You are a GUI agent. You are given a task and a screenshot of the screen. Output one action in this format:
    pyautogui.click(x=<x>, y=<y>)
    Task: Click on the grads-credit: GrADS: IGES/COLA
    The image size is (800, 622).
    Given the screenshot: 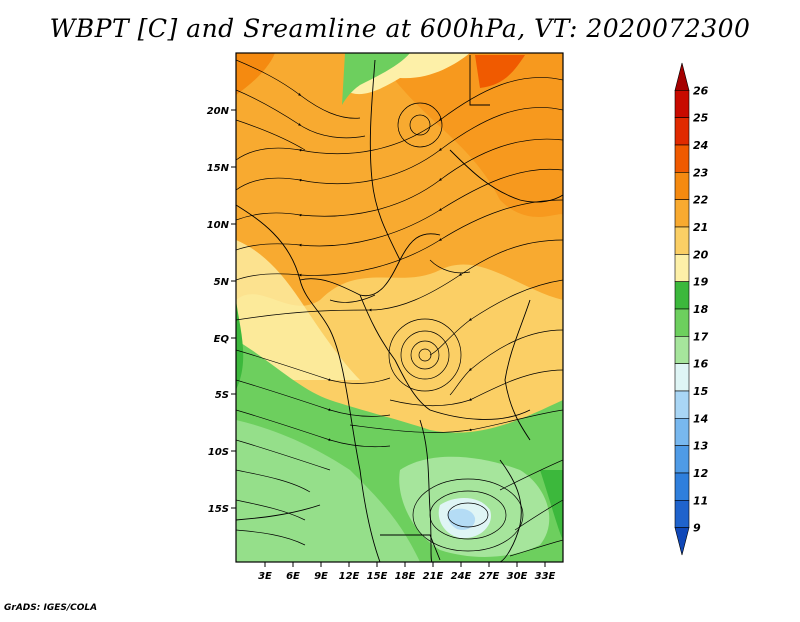 What is the action you would take?
    pyautogui.click(x=51, y=608)
    